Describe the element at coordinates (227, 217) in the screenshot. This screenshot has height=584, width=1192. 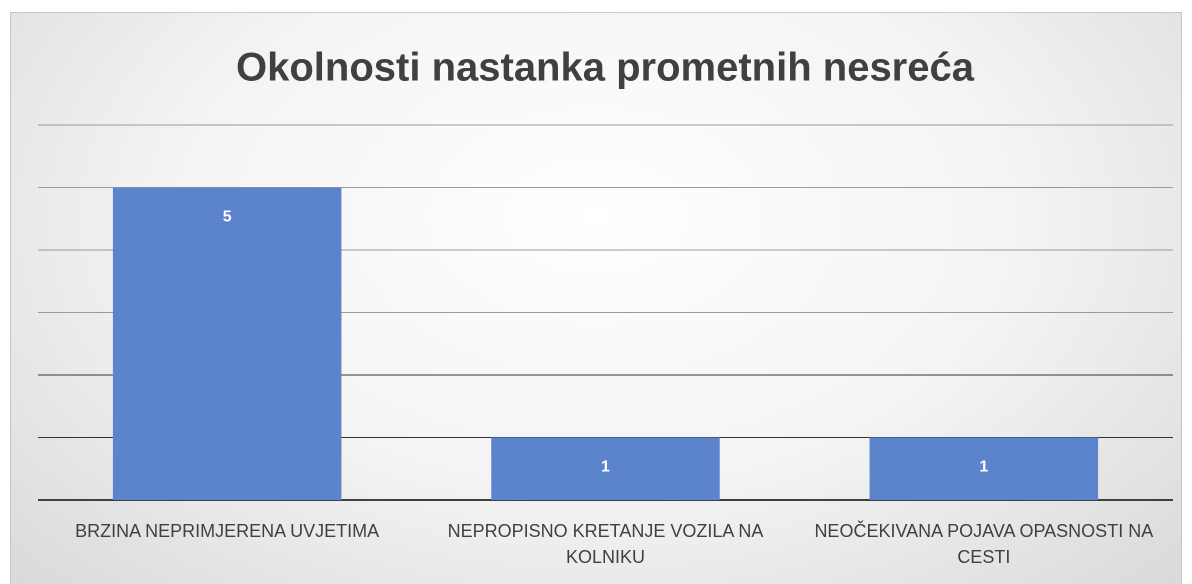
I see `data-label: 5` at that location.